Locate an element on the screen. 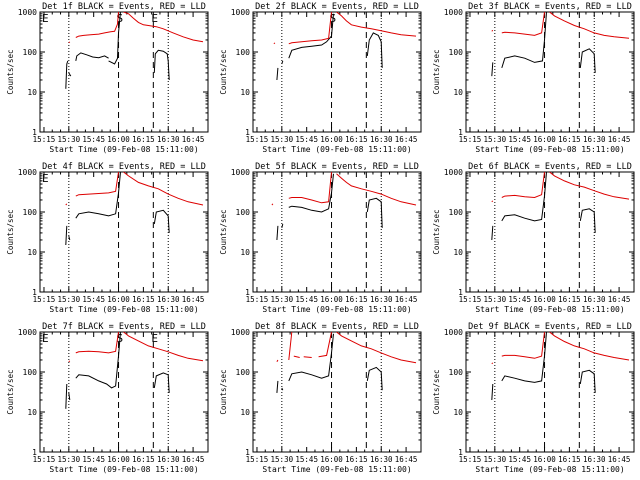 Image resolution: width=640 pixels, height=480 pixels. panel-title: Det 2f BLACK = Events, RED = LLD is located at coordinates (337, 7).